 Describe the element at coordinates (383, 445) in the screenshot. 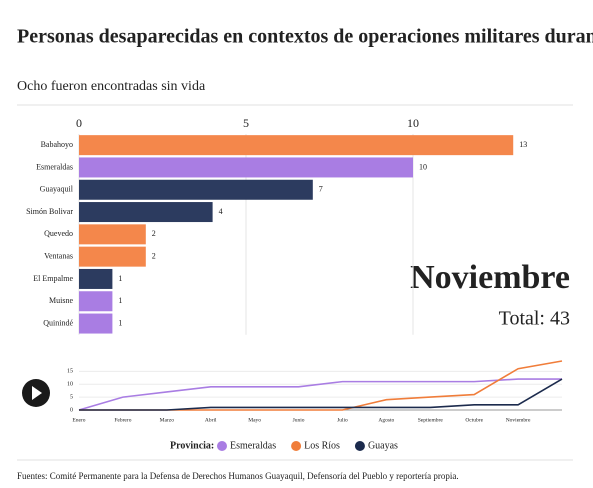

I see `legend-label: Guayas` at that location.